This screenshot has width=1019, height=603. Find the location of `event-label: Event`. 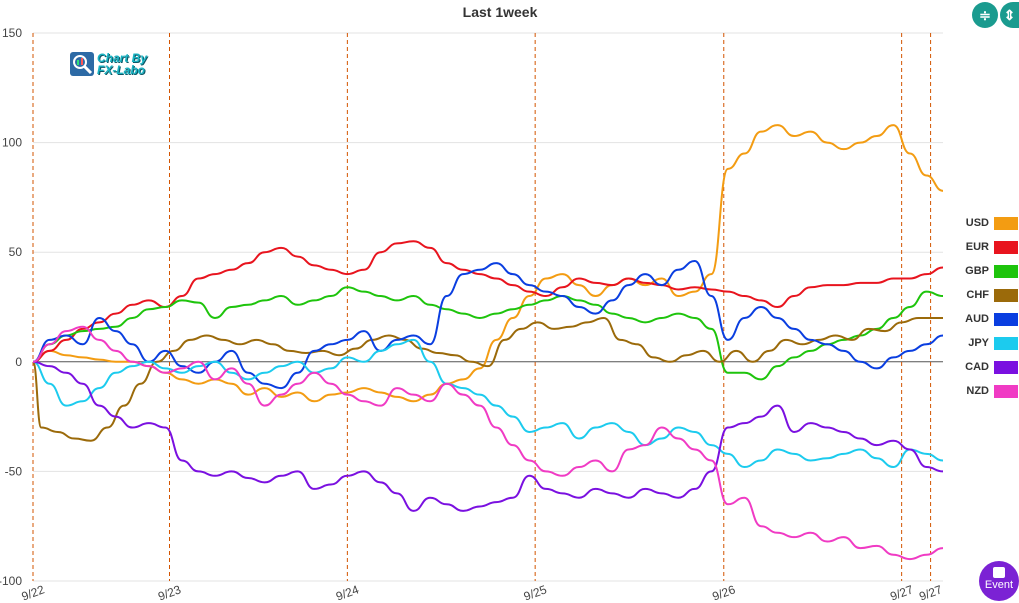

event-label: Event is located at coordinates (999, 585).